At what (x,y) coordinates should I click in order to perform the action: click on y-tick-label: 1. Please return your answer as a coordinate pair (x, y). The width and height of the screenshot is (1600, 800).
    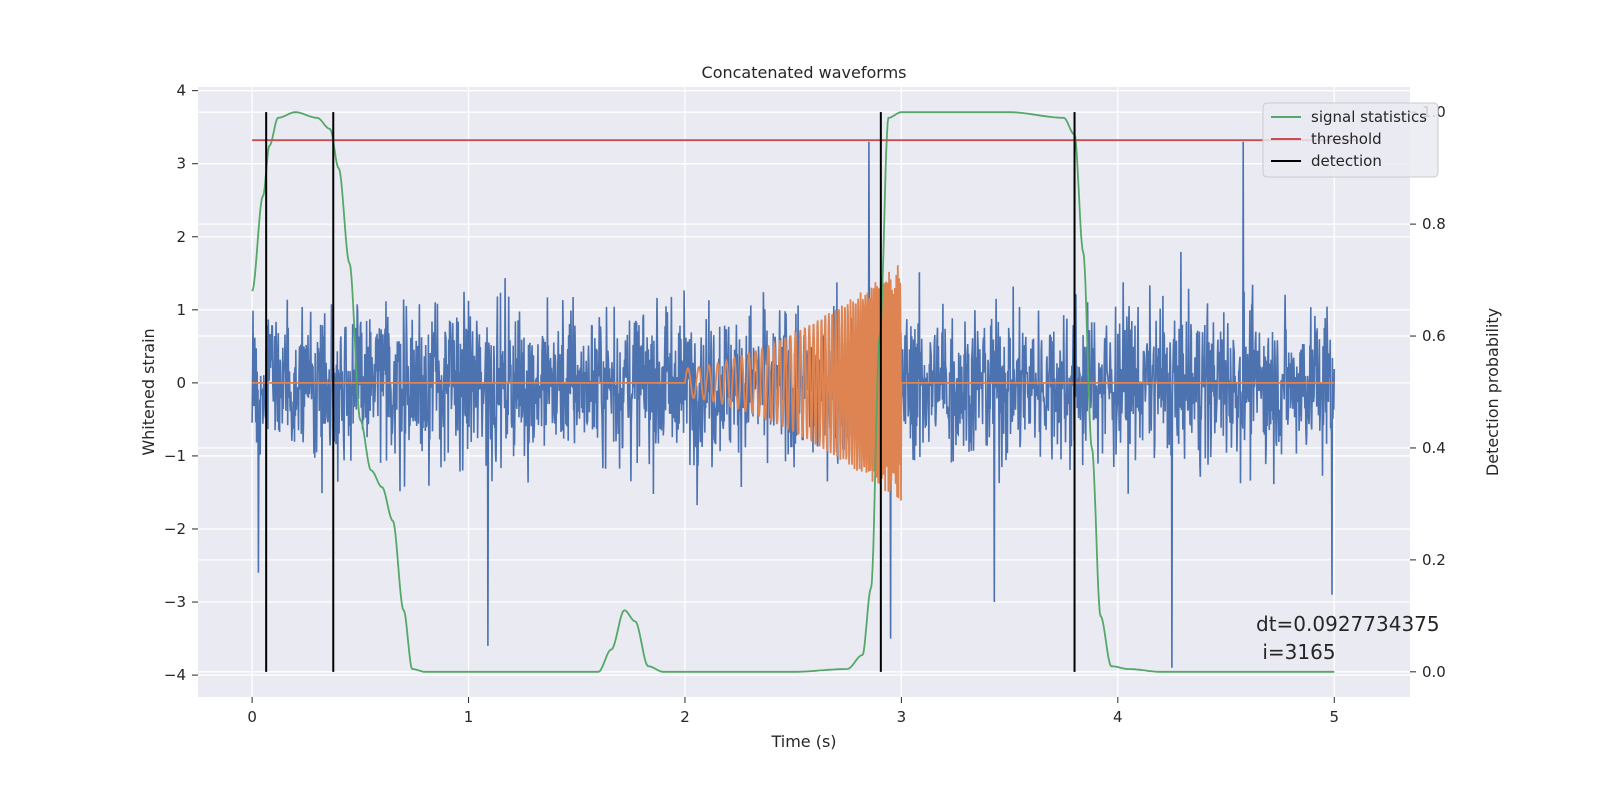
    Looking at the image, I should click on (181, 310).